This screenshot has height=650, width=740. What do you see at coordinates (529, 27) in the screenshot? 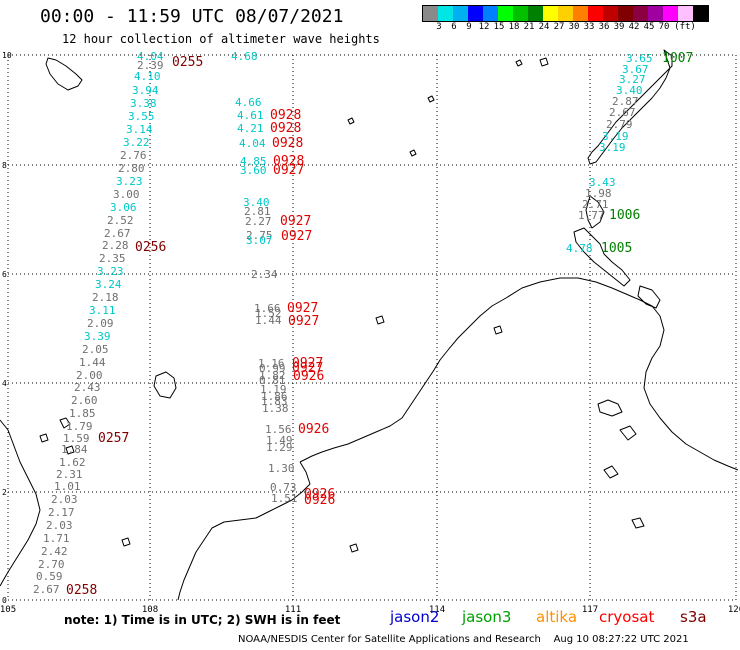
I see `legend-tick-label: 21` at bounding box center [529, 27].